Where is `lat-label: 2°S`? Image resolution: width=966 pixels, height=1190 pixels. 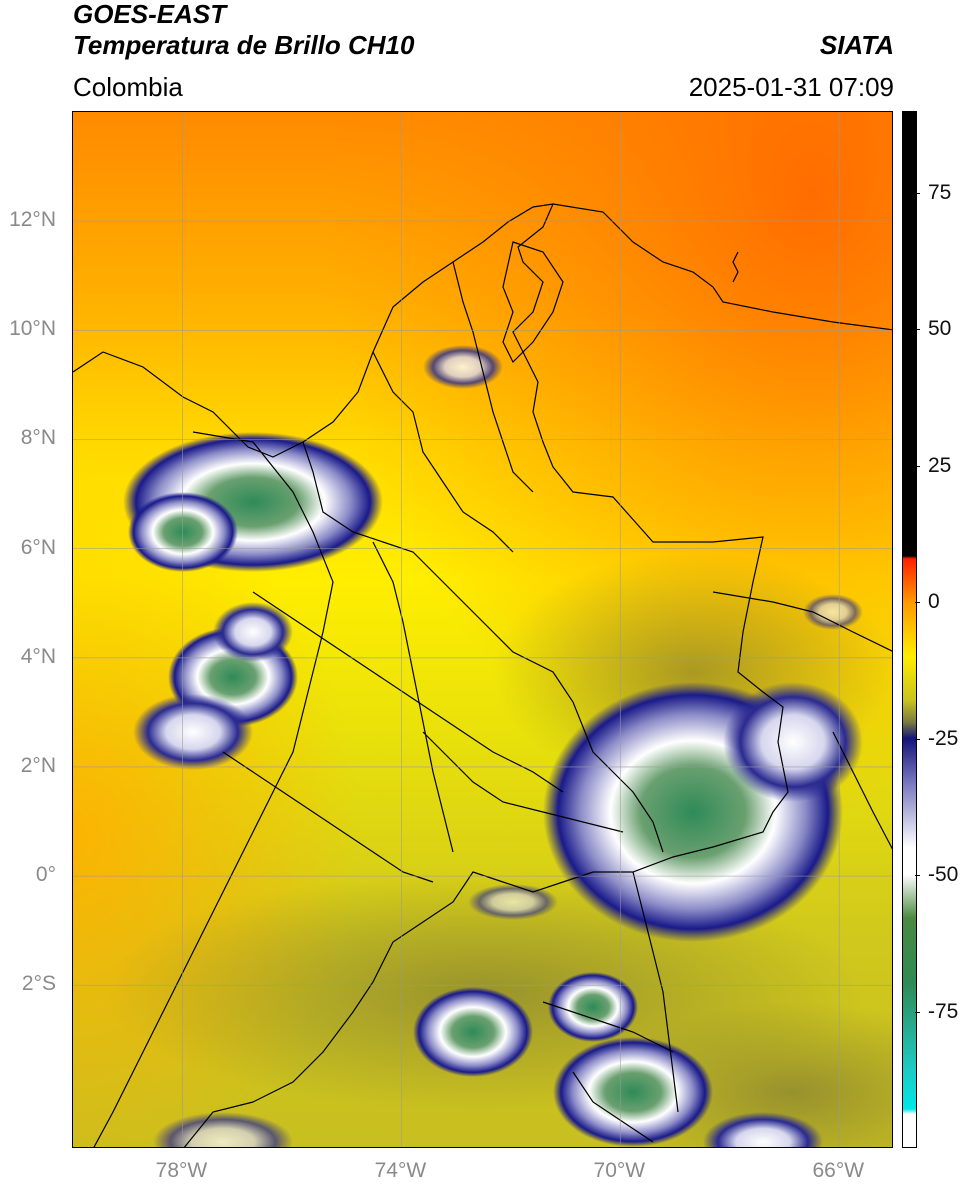 lat-label: 2°S is located at coordinates (38, 984).